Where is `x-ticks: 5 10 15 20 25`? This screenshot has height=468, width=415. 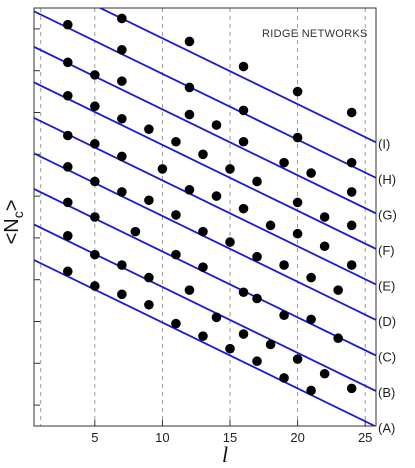
x-ticks: 5 10 15 20 25 is located at coordinates (231, 432).